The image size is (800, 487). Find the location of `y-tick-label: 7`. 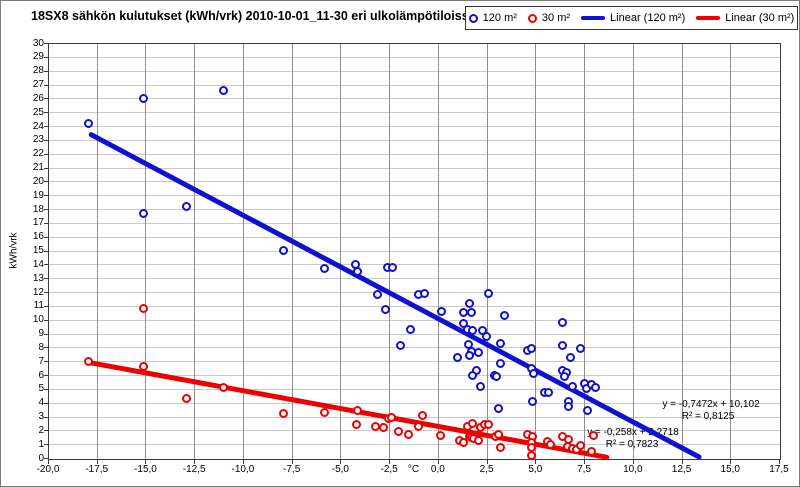

y-tick-label: 7 is located at coordinates (41, 361).